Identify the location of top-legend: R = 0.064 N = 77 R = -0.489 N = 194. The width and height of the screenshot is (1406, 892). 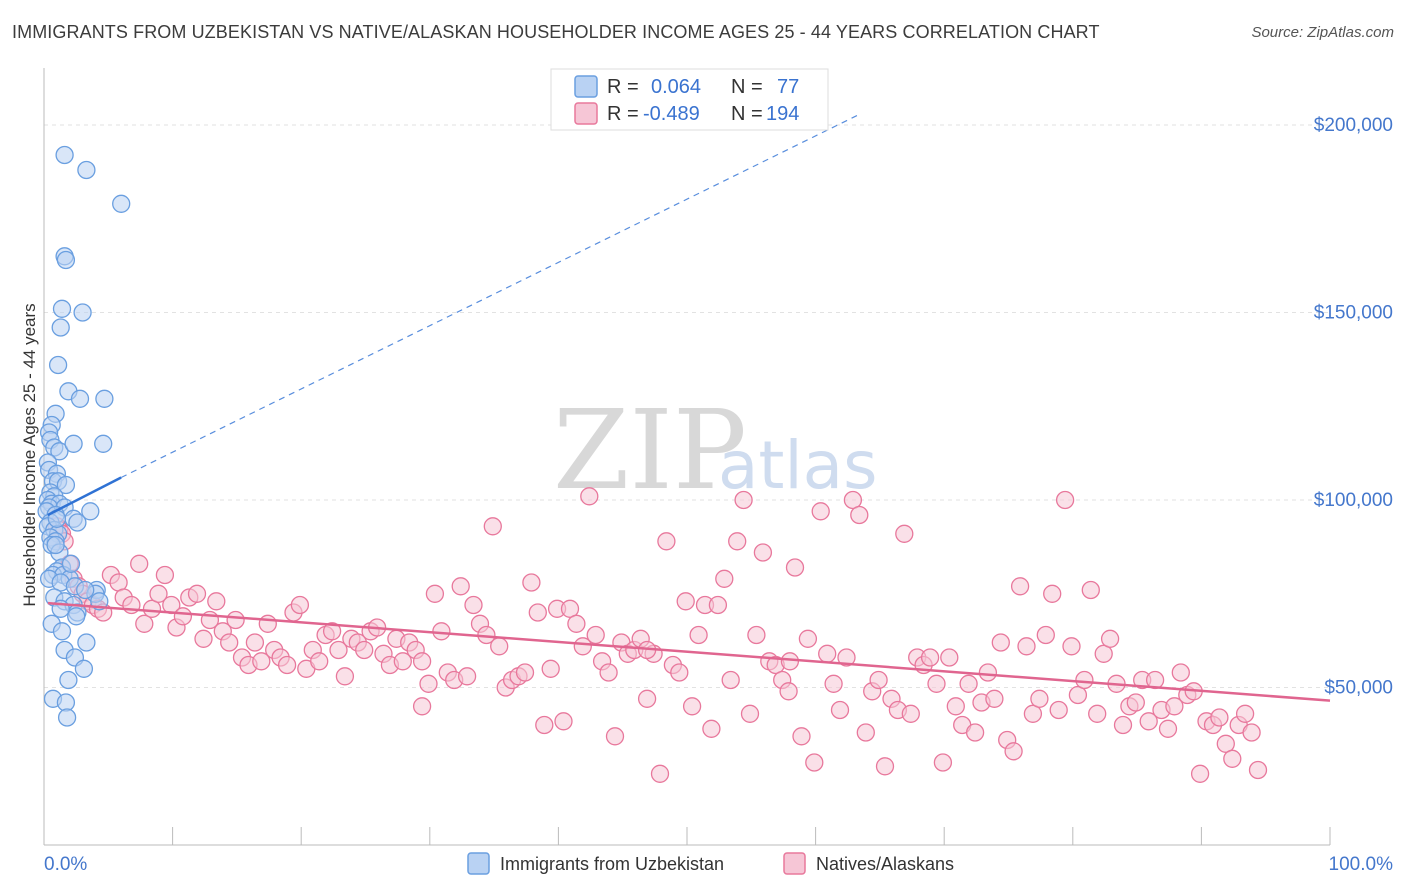
(689, 99).